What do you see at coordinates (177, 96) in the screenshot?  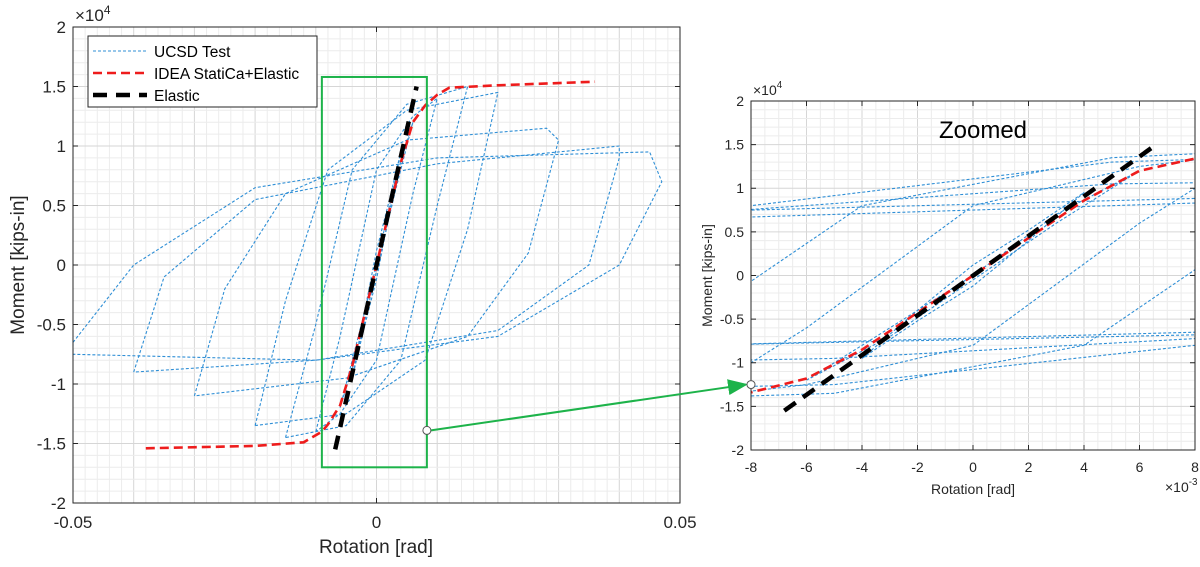 I see `legend-entry-elastic: Elastic` at bounding box center [177, 96].